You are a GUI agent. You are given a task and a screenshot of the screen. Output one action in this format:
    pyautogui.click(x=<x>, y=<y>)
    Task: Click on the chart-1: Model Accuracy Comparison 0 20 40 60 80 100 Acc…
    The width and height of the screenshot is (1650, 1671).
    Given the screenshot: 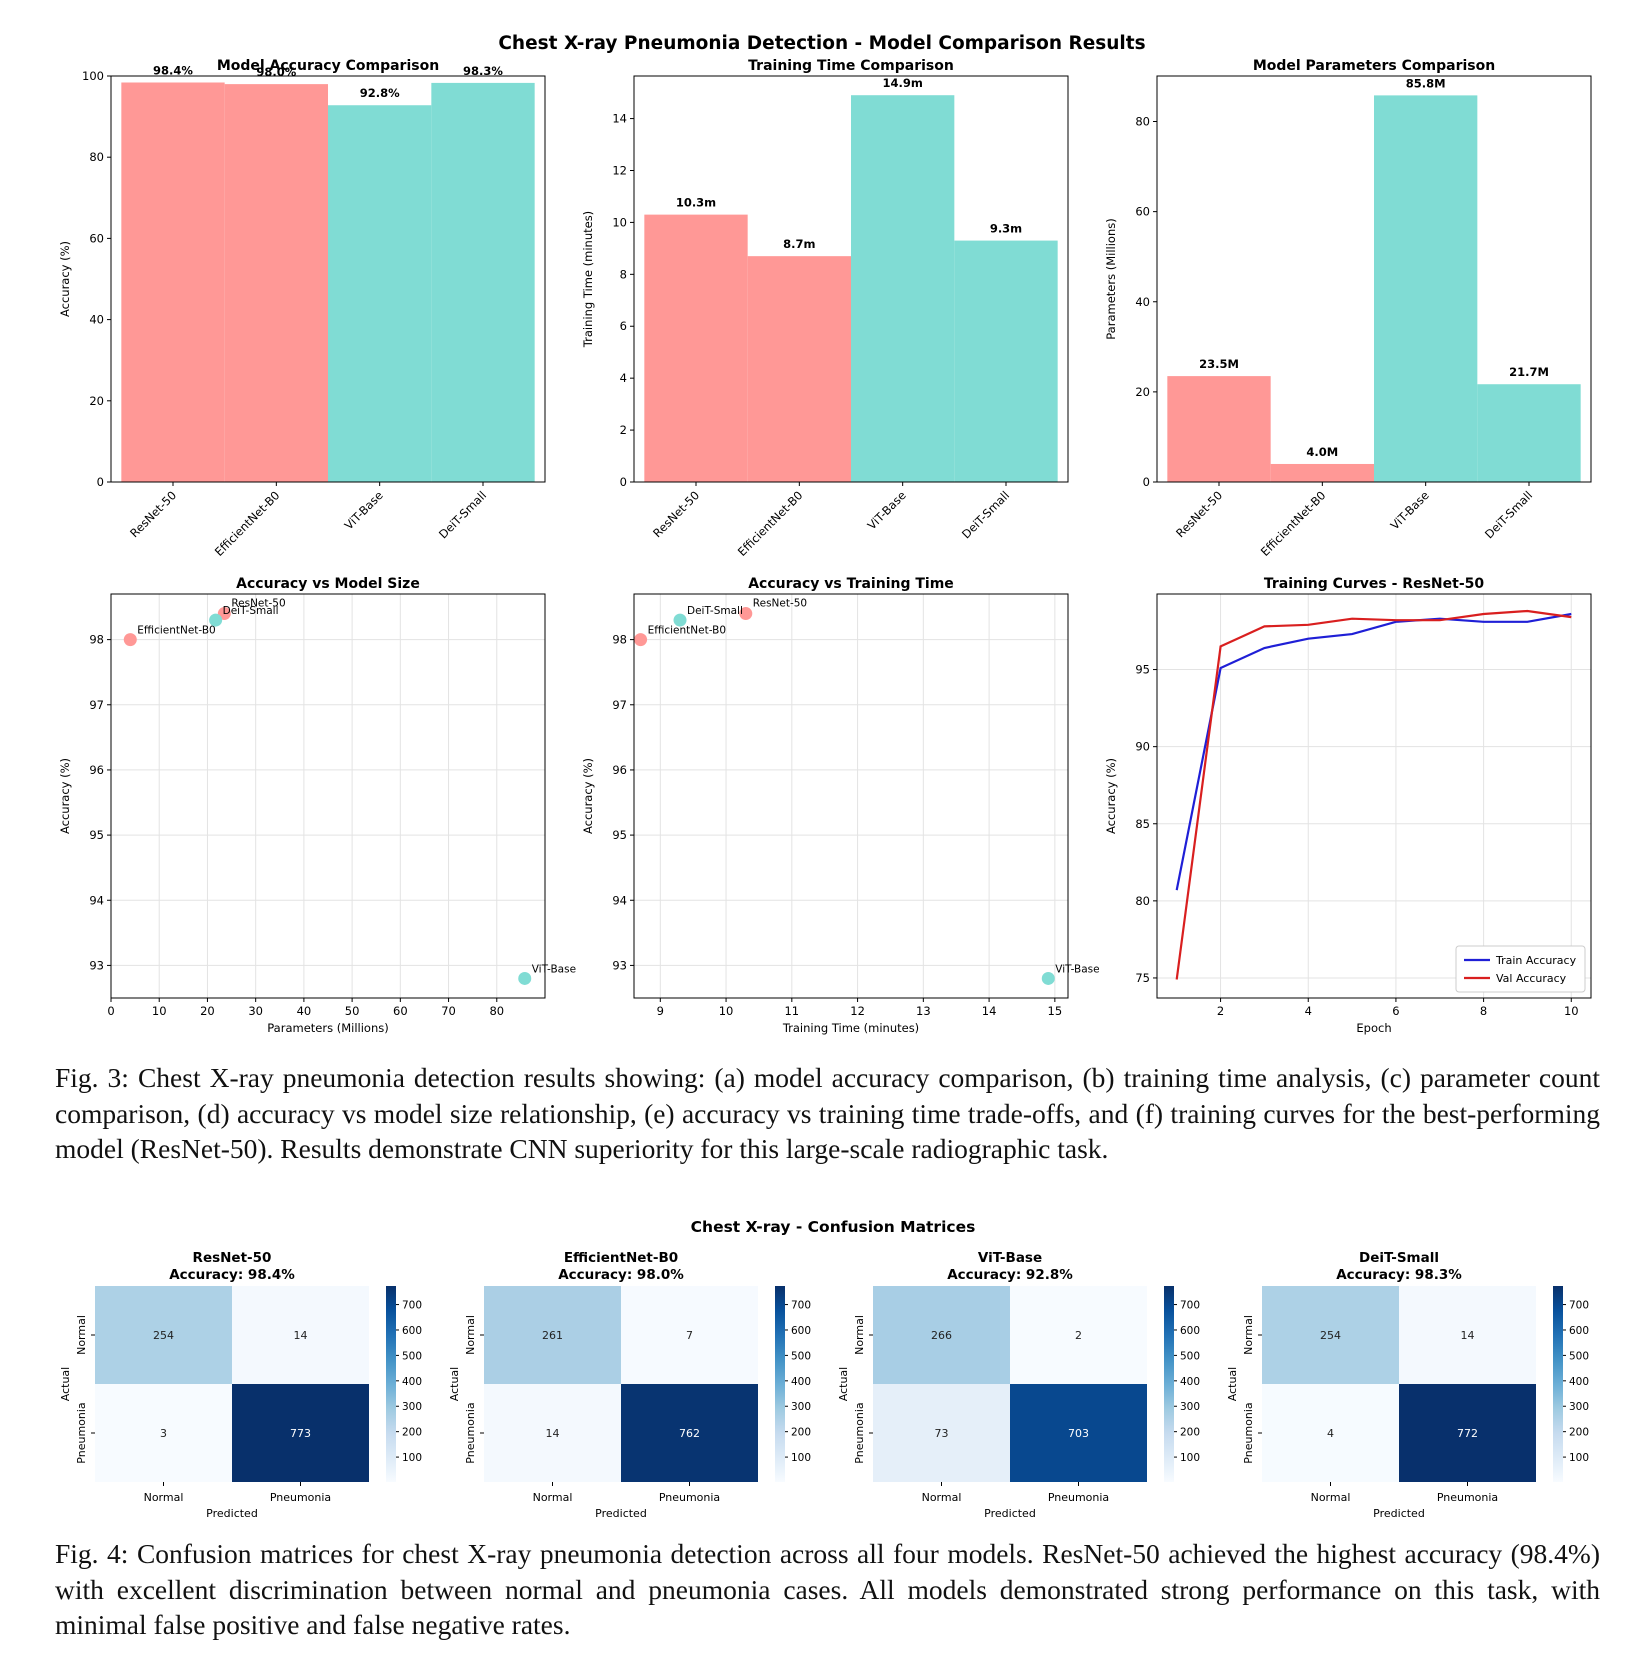 What is the action you would take?
    pyautogui.click(x=302, y=308)
    